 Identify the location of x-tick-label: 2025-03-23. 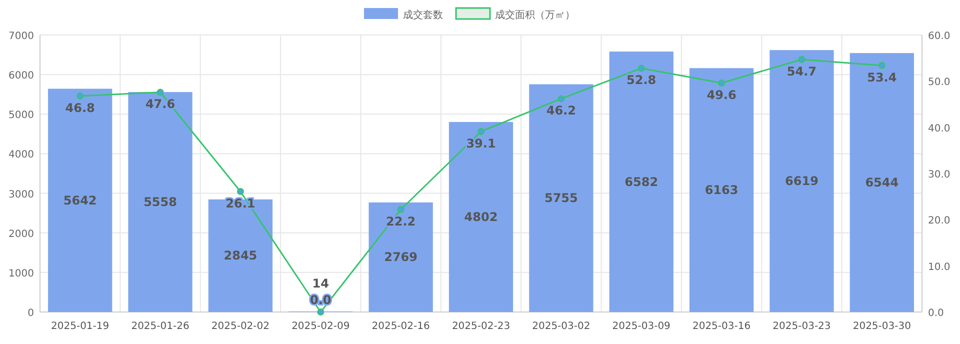
(801, 326).